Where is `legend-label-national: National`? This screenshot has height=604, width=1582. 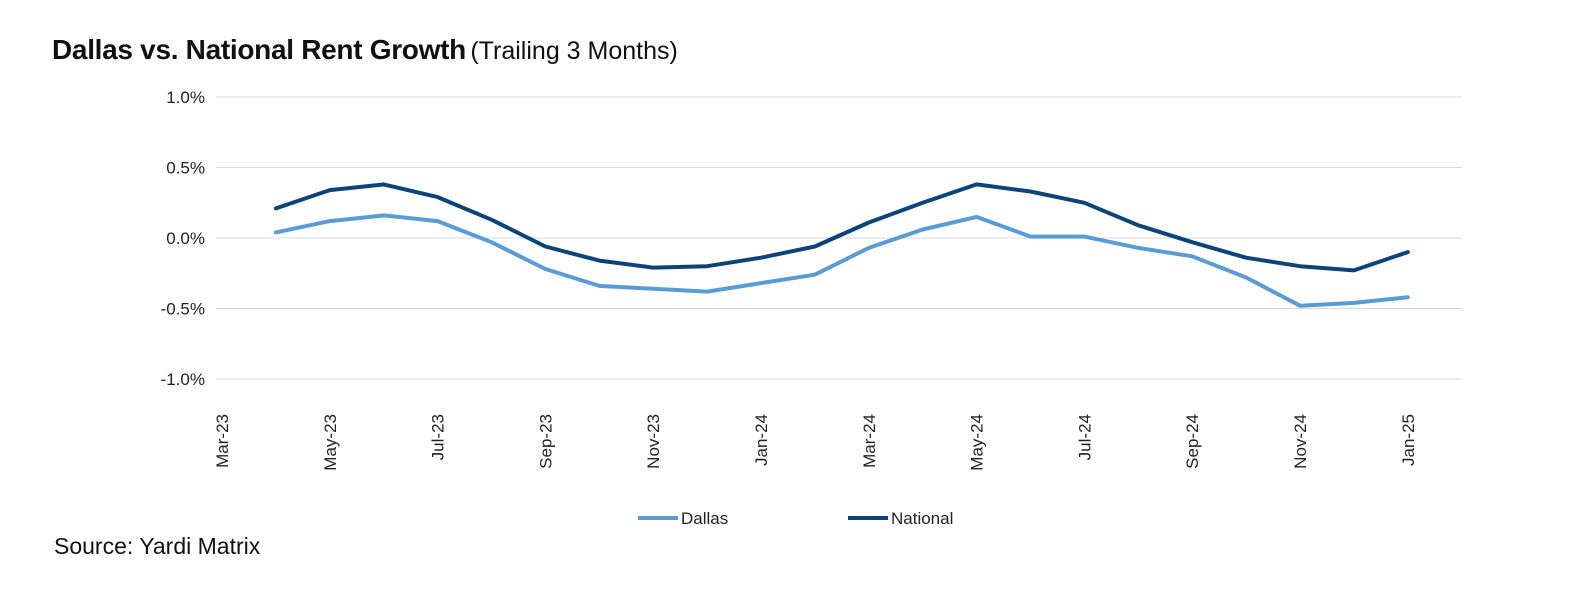 legend-label-national: National is located at coordinates (922, 518).